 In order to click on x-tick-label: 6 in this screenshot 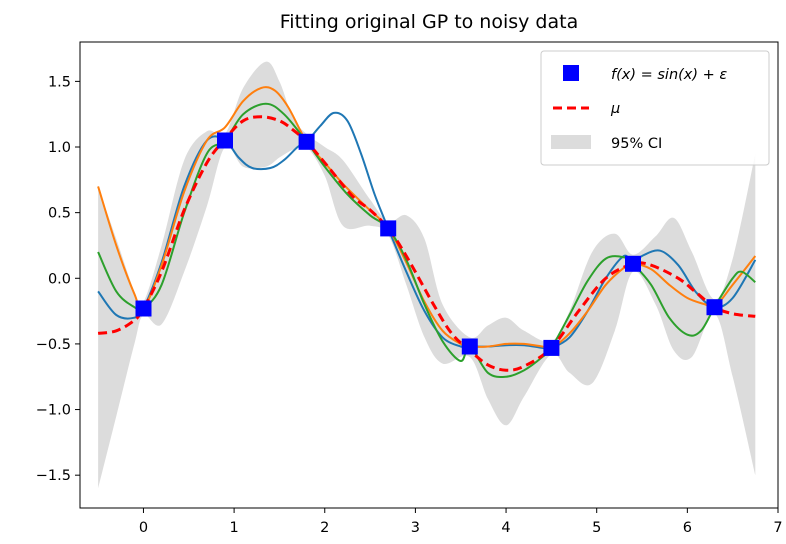, I will do `click(687, 528)`.